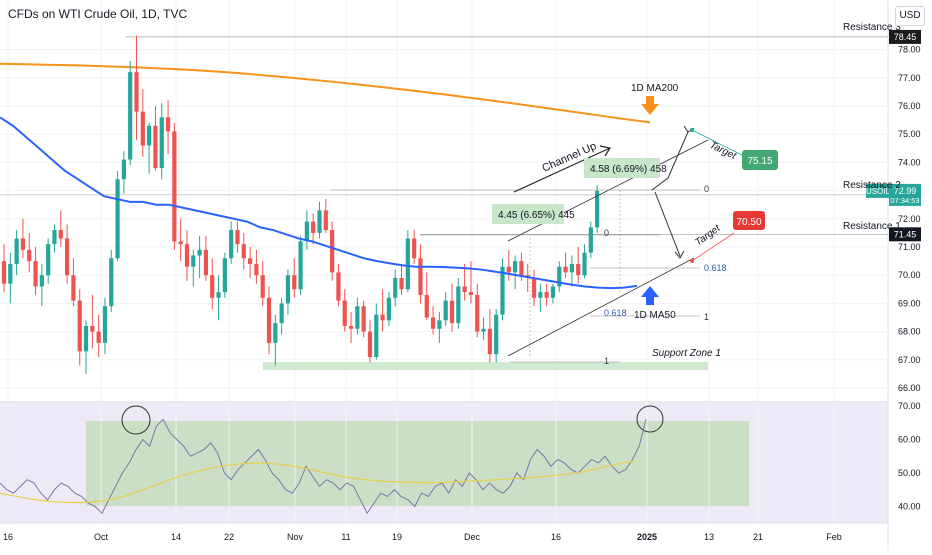 This screenshot has width=932, height=555. Describe the element at coordinates (655, 88) in the screenshot. I see `ma200-label: 1D MA200` at that location.